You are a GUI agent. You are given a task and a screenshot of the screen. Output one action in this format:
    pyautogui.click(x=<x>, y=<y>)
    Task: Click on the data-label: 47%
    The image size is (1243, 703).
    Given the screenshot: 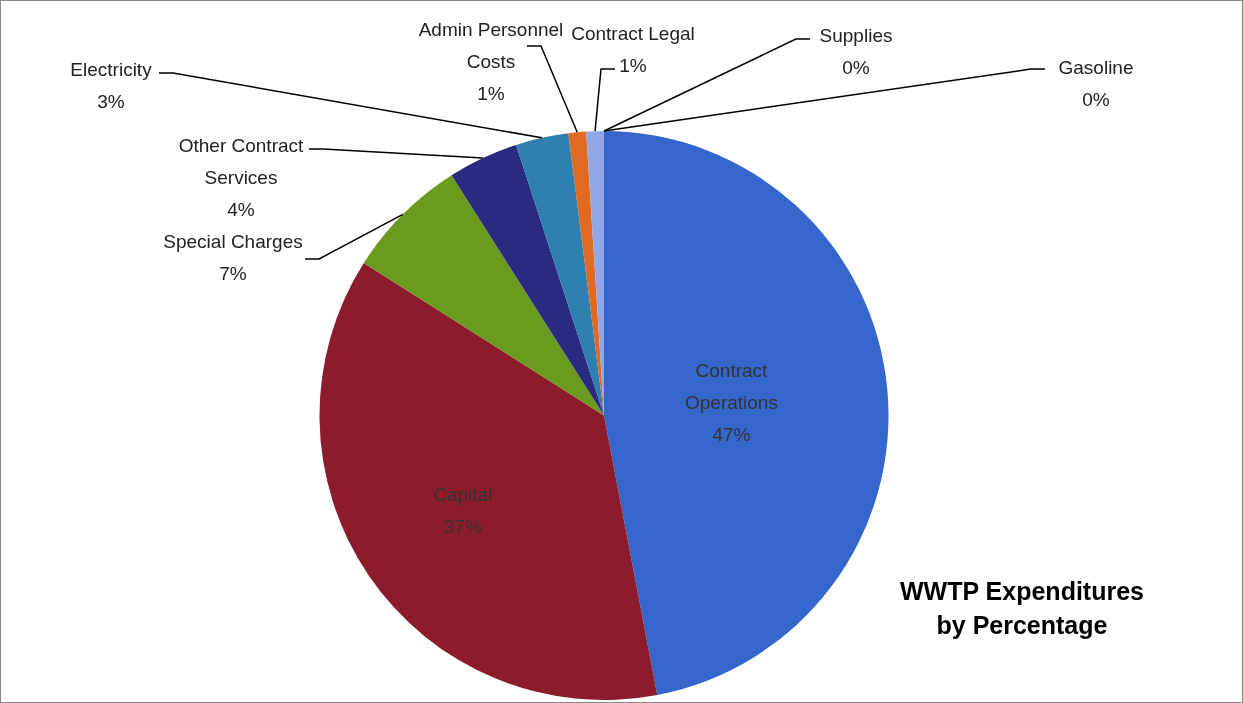 What is the action you would take?
    pyautogui.click(x=731, y=434)
    